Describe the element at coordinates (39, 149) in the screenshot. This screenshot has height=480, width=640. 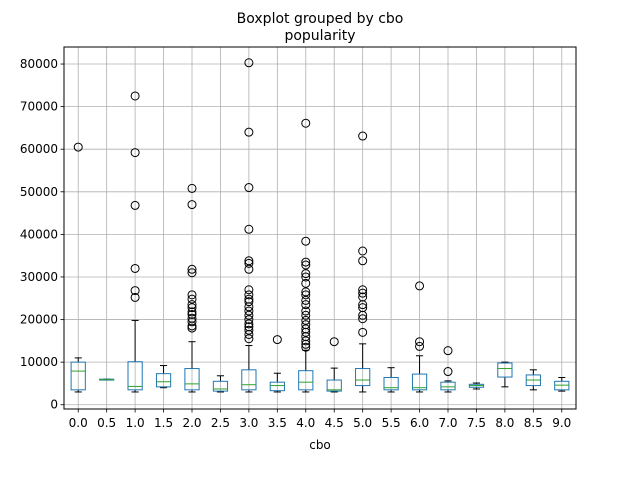
I see `y-tick-label: 60000` at that location.